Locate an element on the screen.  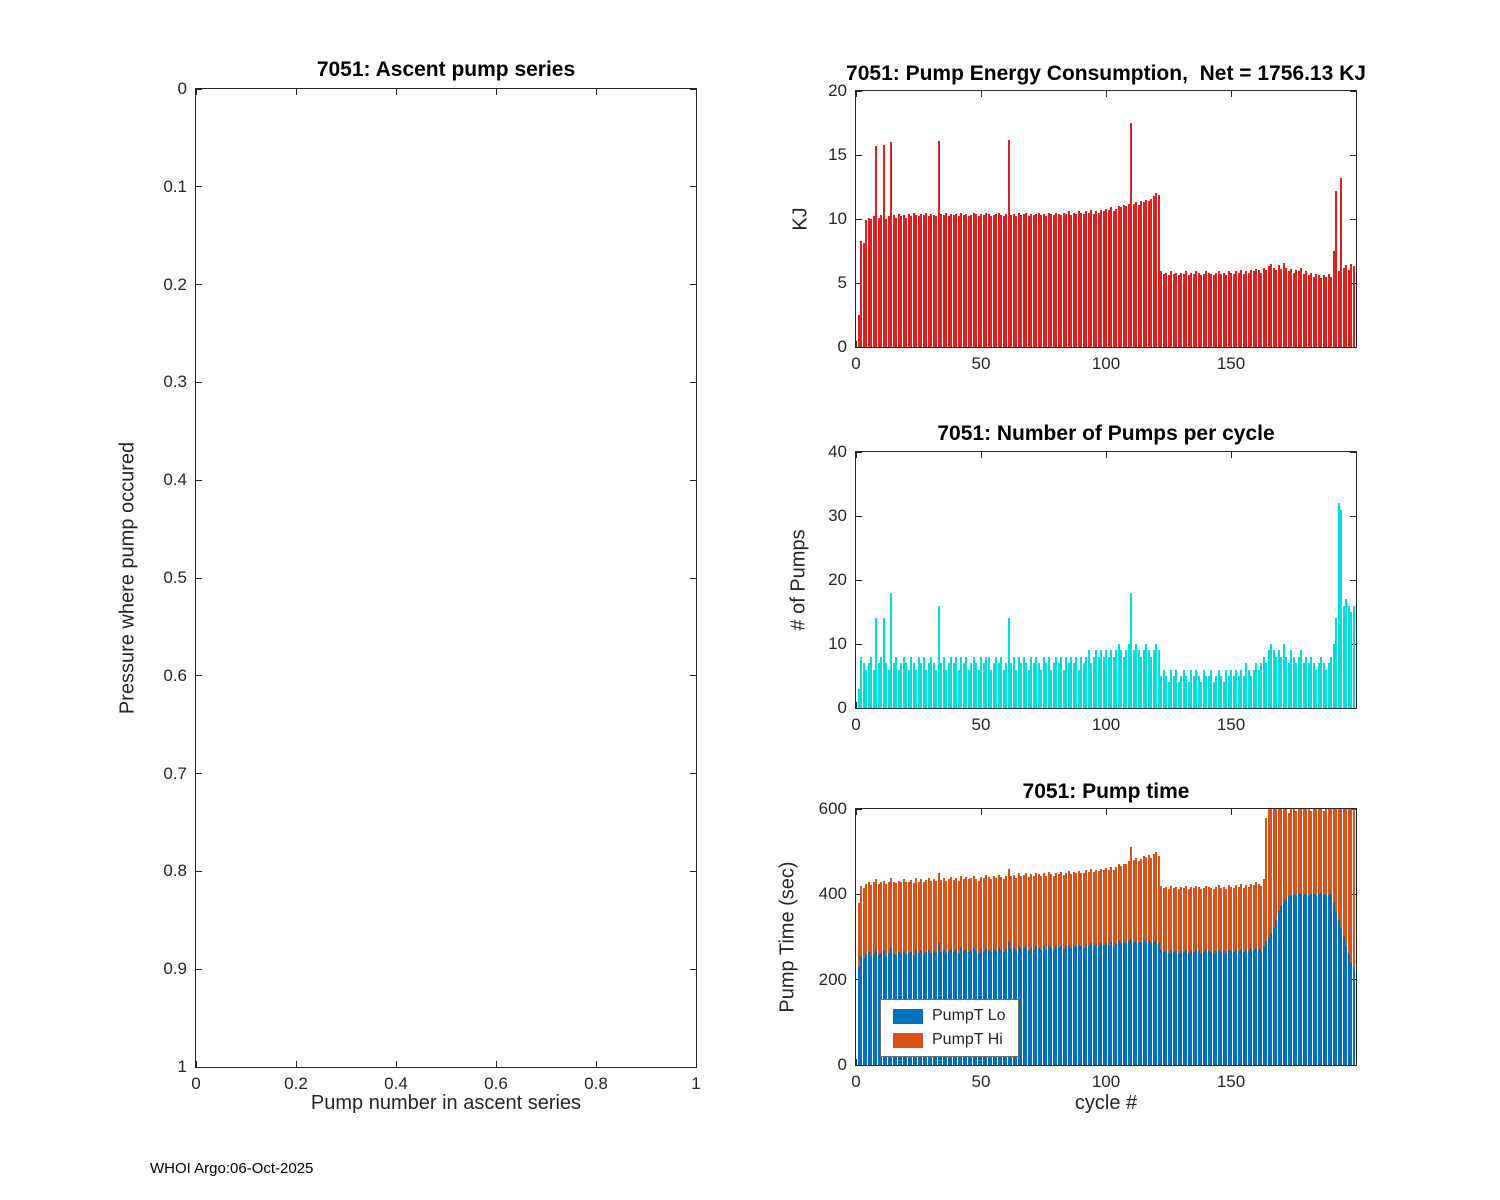
pumpt-lo-label: PumpT Lo is located at coordinates (969, 1015).